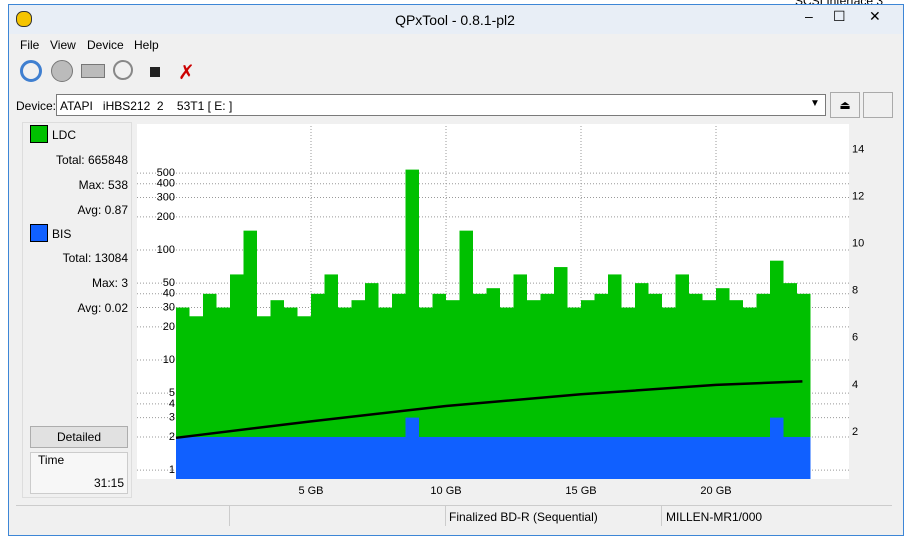 This screenshot has width=910, height=542. What do you see at coordinates (169, 360) in the screenshot?
I see `y-tick-label: 10` at bounding box center [169, 360].